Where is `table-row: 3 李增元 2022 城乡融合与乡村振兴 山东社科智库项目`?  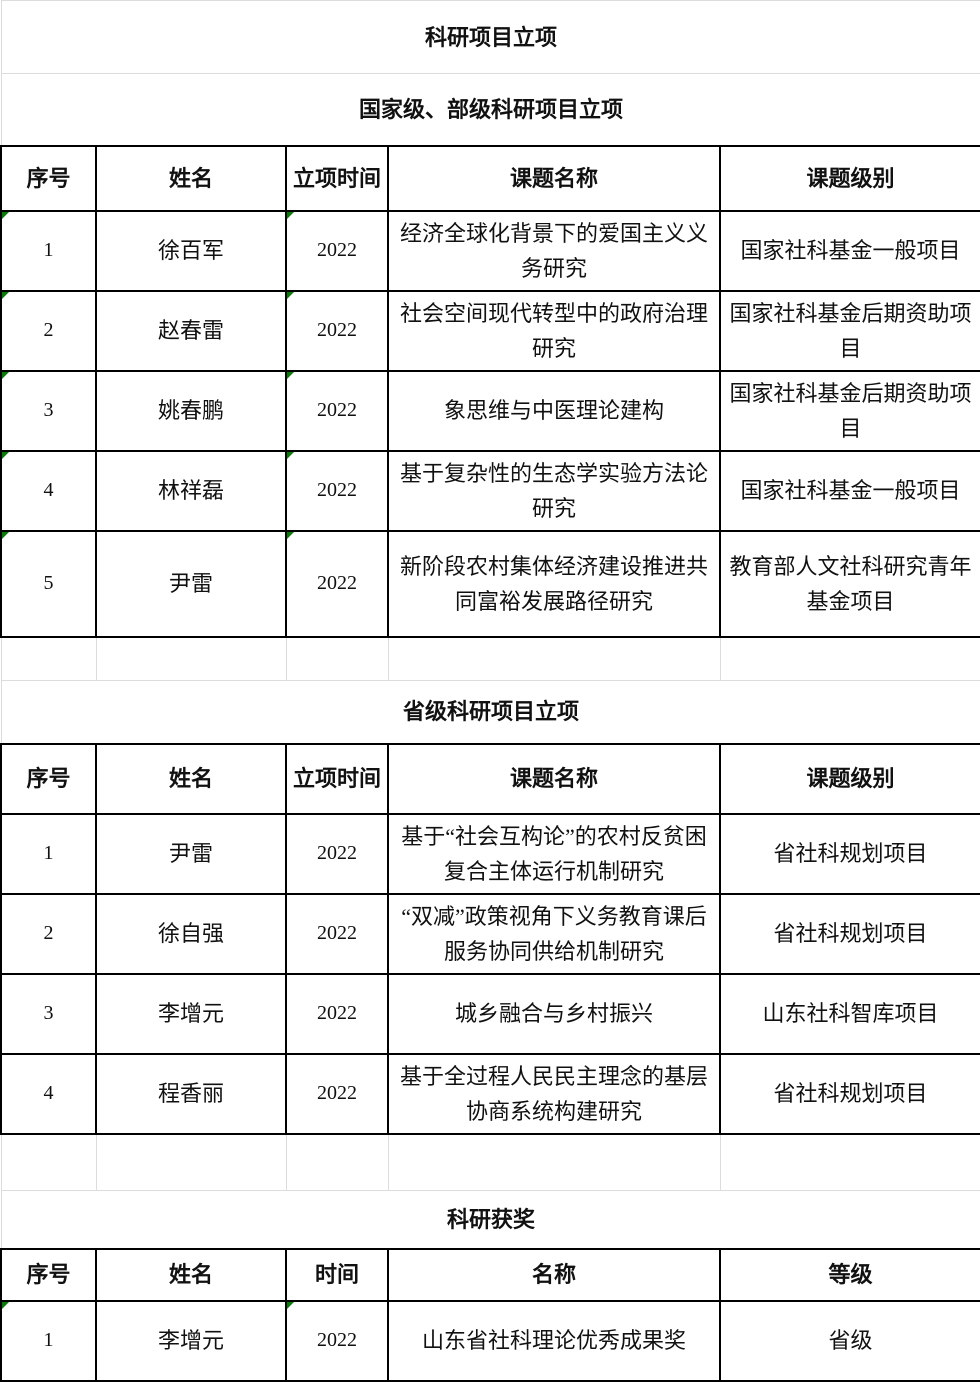 table-row: 3 李增元 2022 城乡融合与乡村振兴 山东社科智库项目 is located at coordinates (490, 1013).